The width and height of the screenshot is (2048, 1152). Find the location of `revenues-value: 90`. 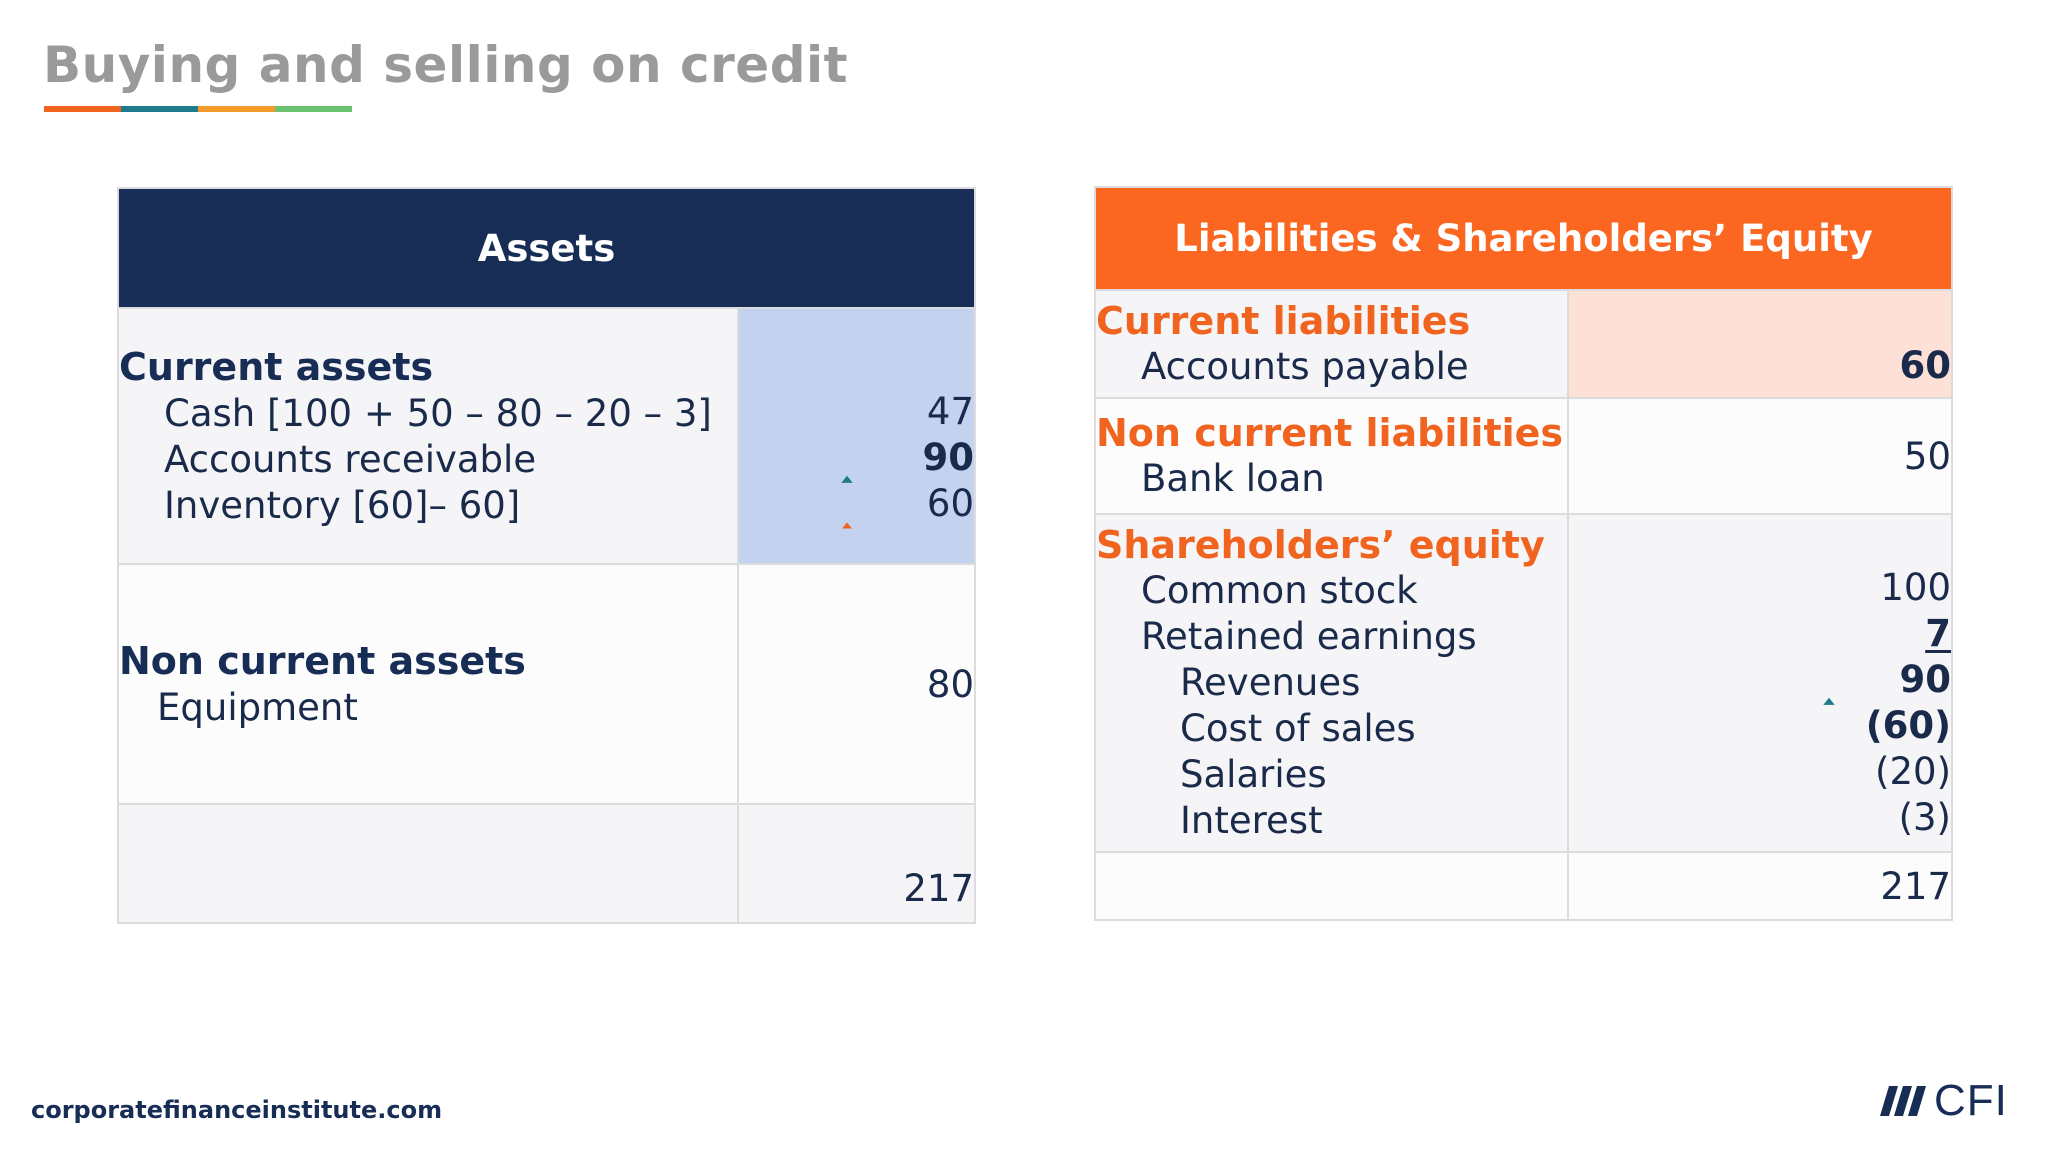

revenues-value: 90 is located at coordinates (1925, 679).